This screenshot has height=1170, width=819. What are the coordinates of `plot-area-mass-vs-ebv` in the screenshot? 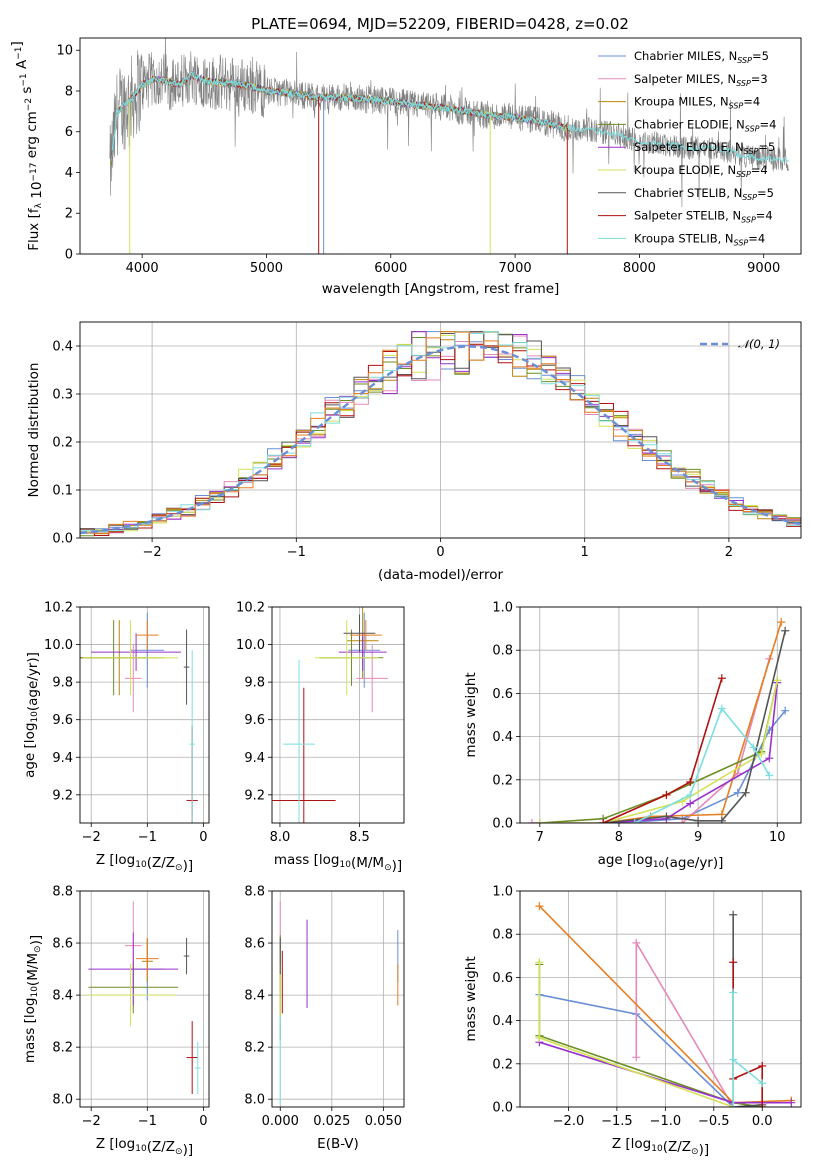 It's located at (339, 1003).